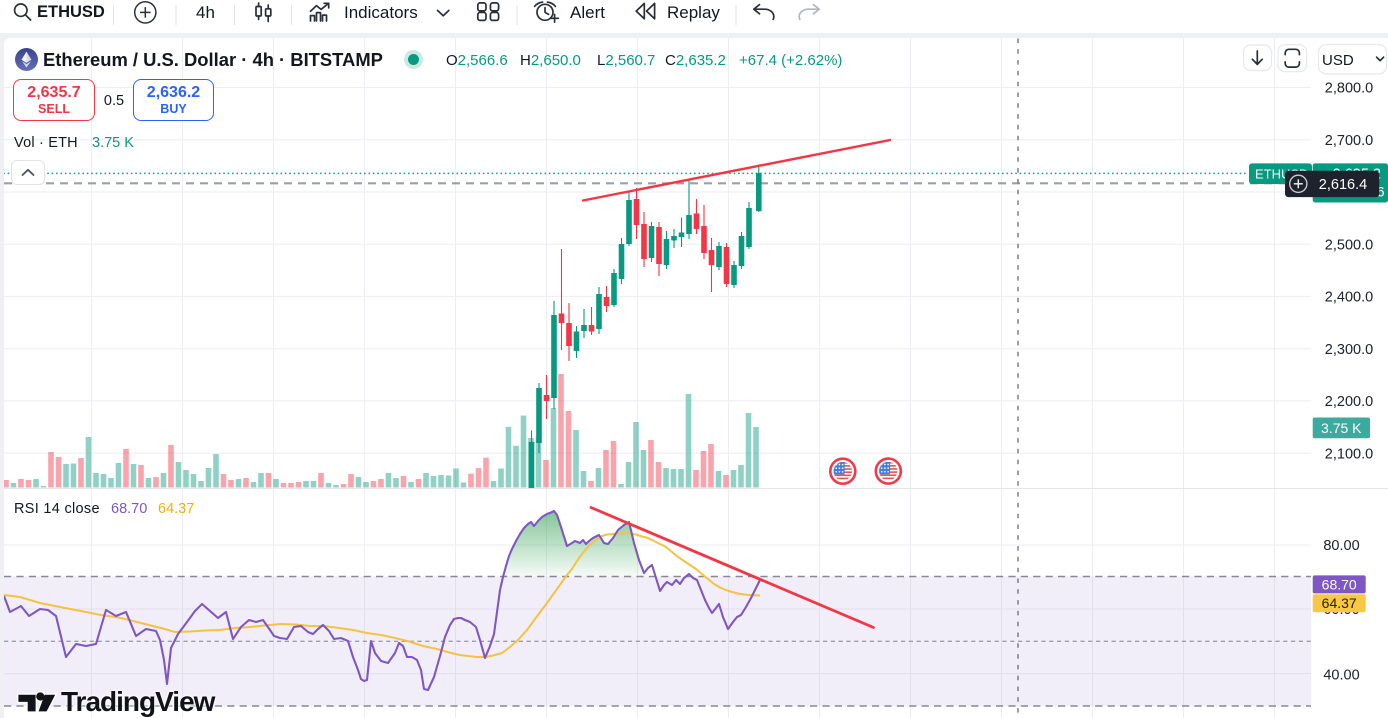  Describe the element at coordinates (1339, 603) in the screenshot. I see `svg-text: 64.37` at that location.